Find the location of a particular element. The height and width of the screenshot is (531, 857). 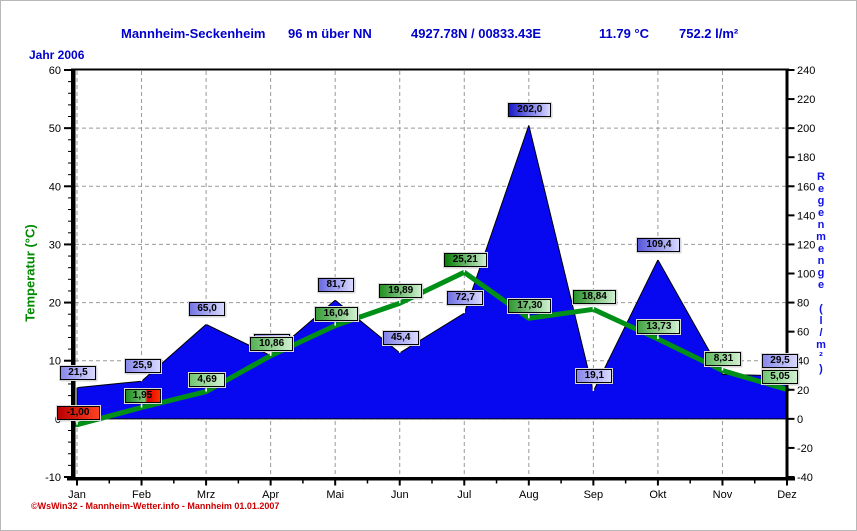

label-rain-dez: 29,5 is located at coordinates (780, 360).